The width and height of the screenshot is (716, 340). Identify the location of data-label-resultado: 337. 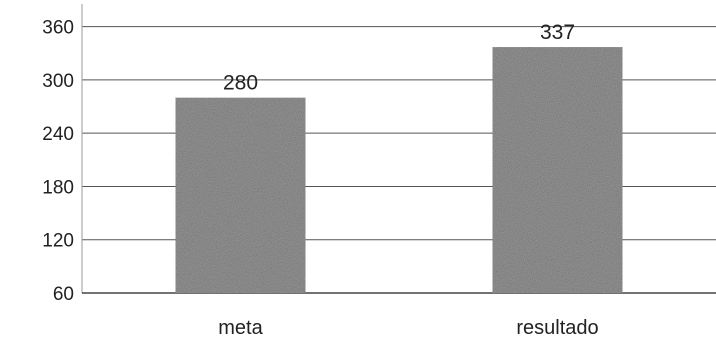
(557, 32).